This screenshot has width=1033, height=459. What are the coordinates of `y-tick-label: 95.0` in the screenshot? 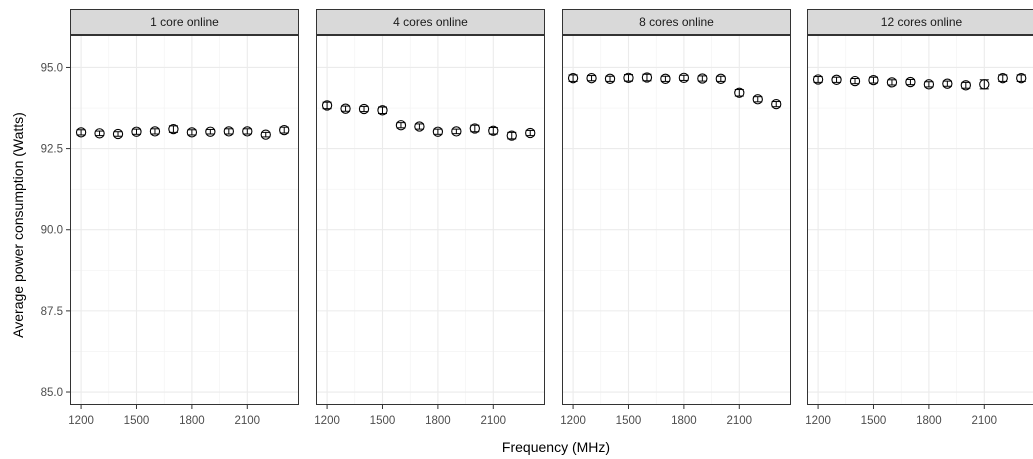 It's located at (52, 68).